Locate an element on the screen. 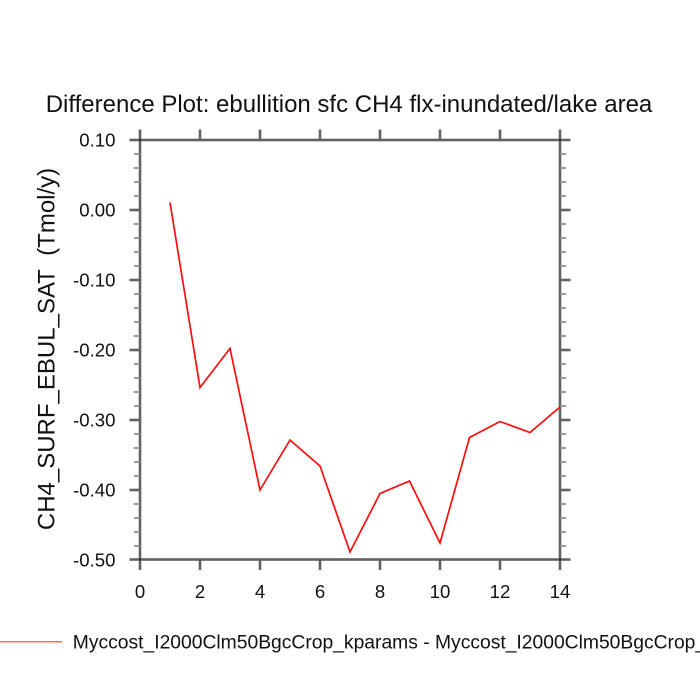 This screenshot has width=700, height=700. svg-text: 2 is located at coordinates (200, 591).